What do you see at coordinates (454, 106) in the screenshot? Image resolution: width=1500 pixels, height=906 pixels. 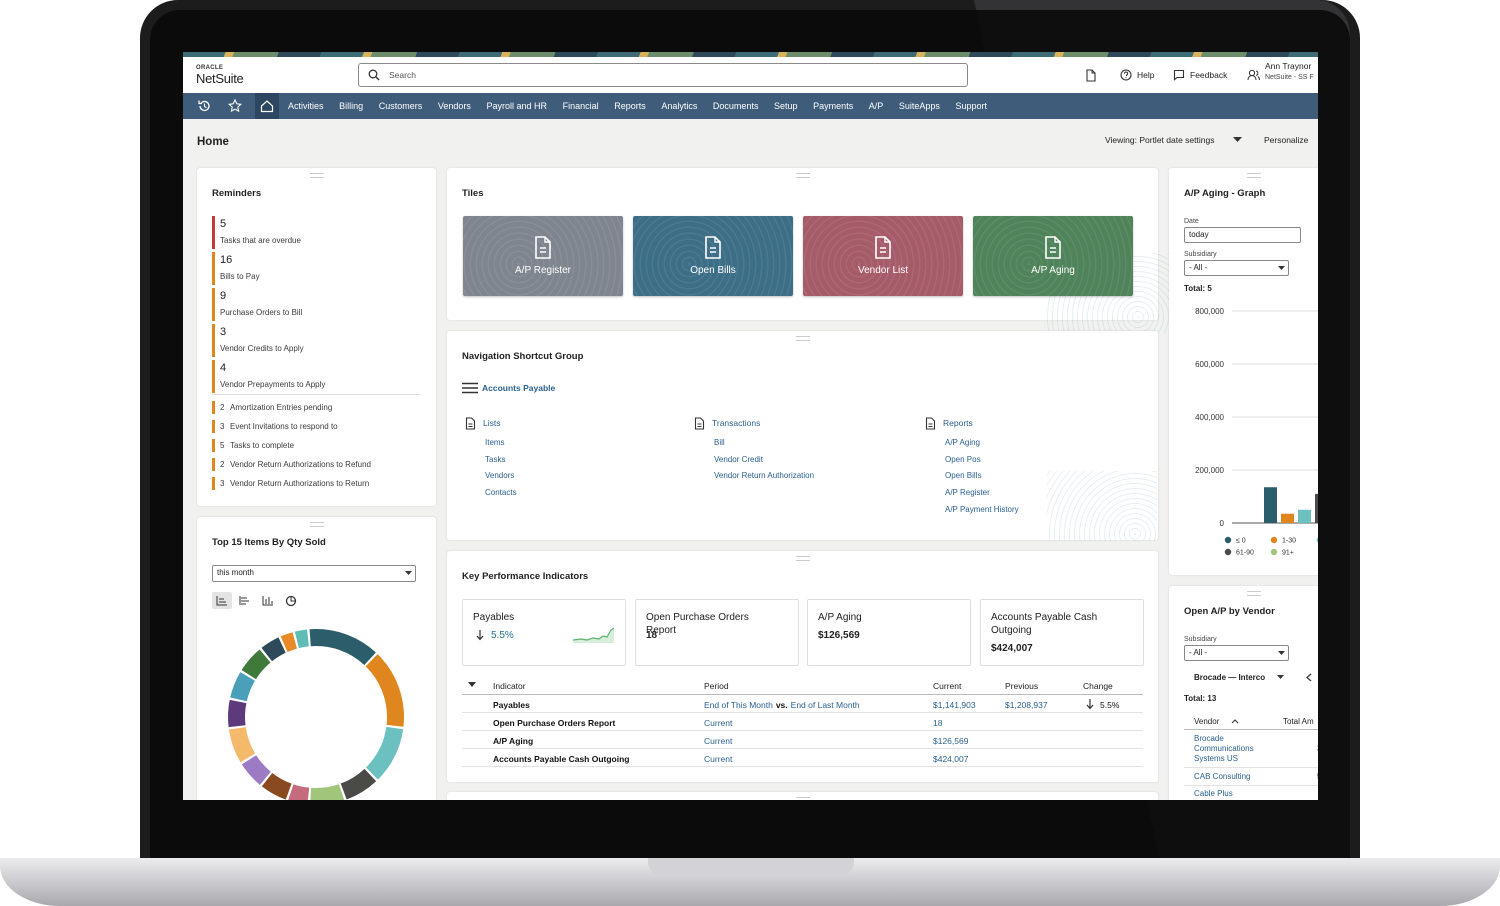 I see `nav-item: Vendors` at bounding box center [454, 106].